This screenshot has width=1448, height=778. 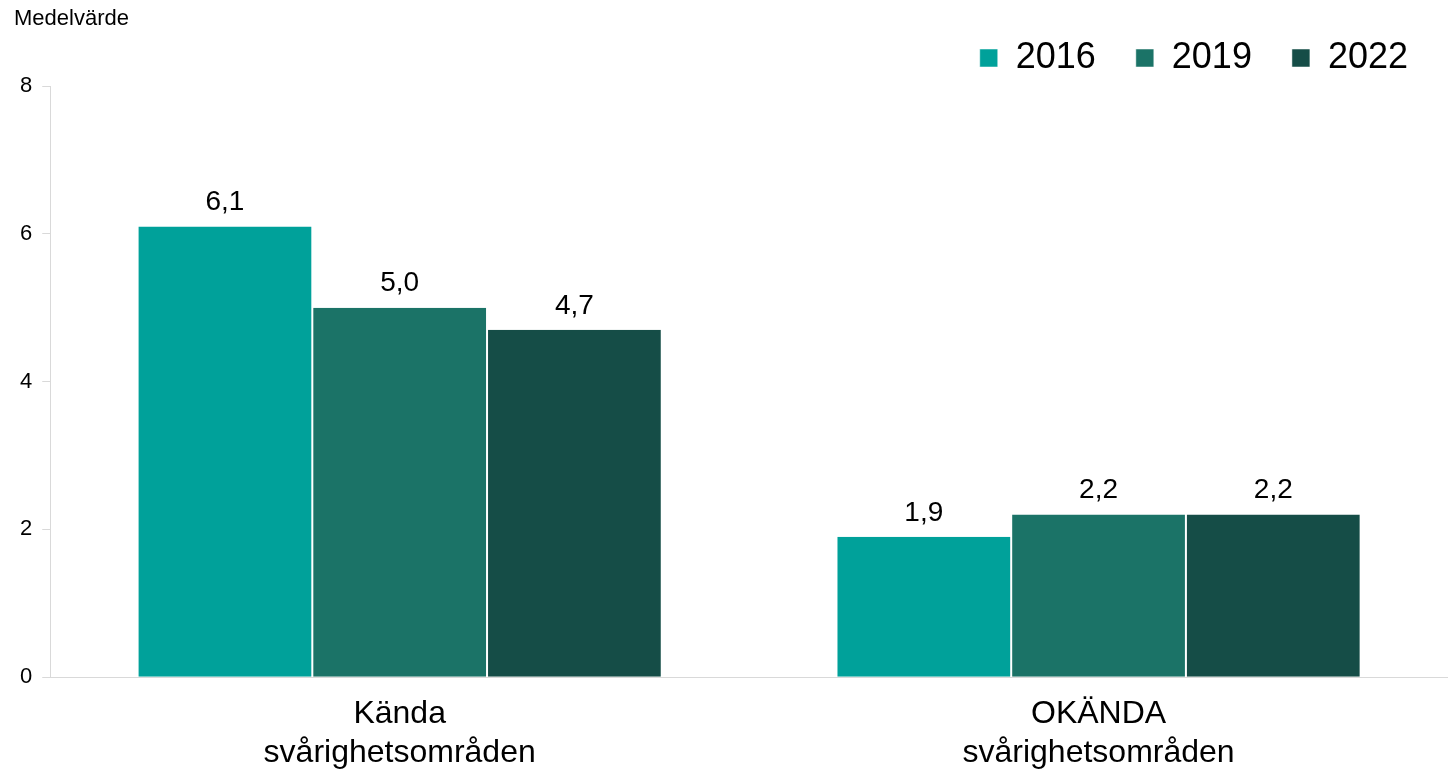 What do you see at coordinates (1098, 731) in the screenshot?
I see `x-tick-label: OKÄNDA svårighetsområden` at bounding box center [1098, 731].